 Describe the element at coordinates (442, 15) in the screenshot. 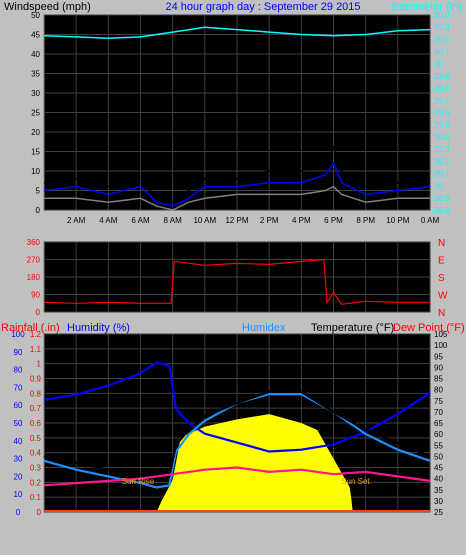

I see `y-tick-label-right: 30.4` at that location.